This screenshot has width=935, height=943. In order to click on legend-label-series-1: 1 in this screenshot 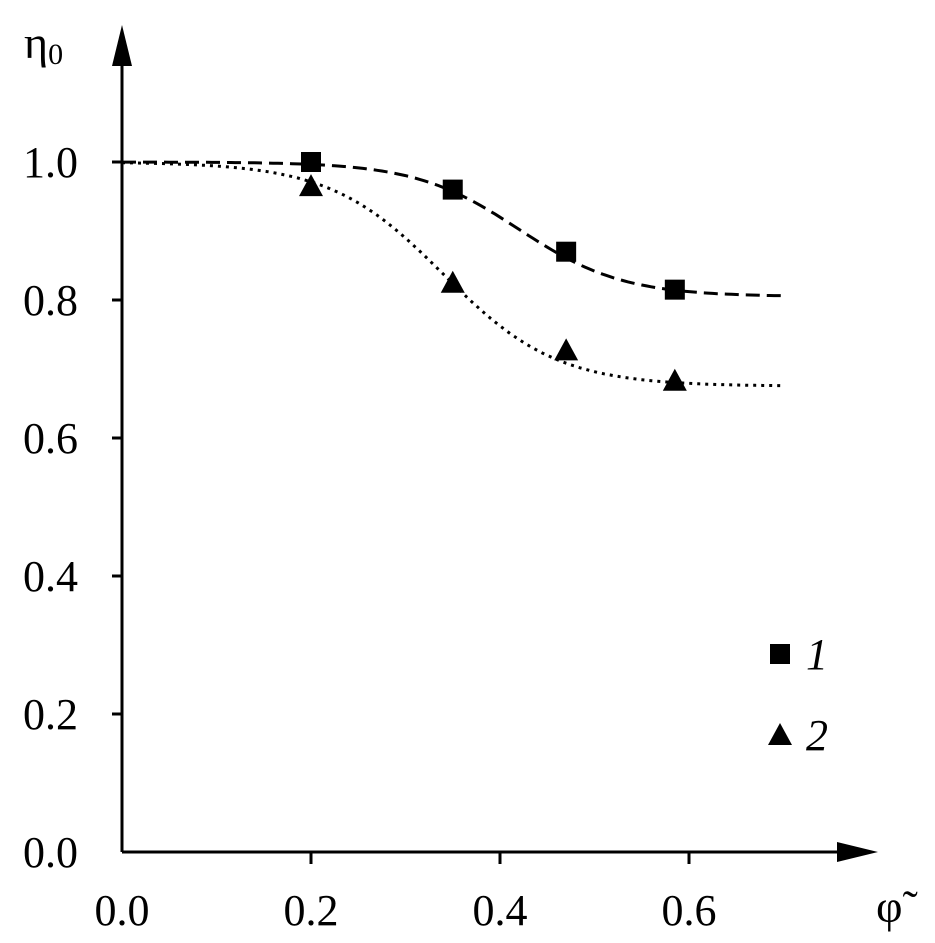, I will do `click(817, 654)`.